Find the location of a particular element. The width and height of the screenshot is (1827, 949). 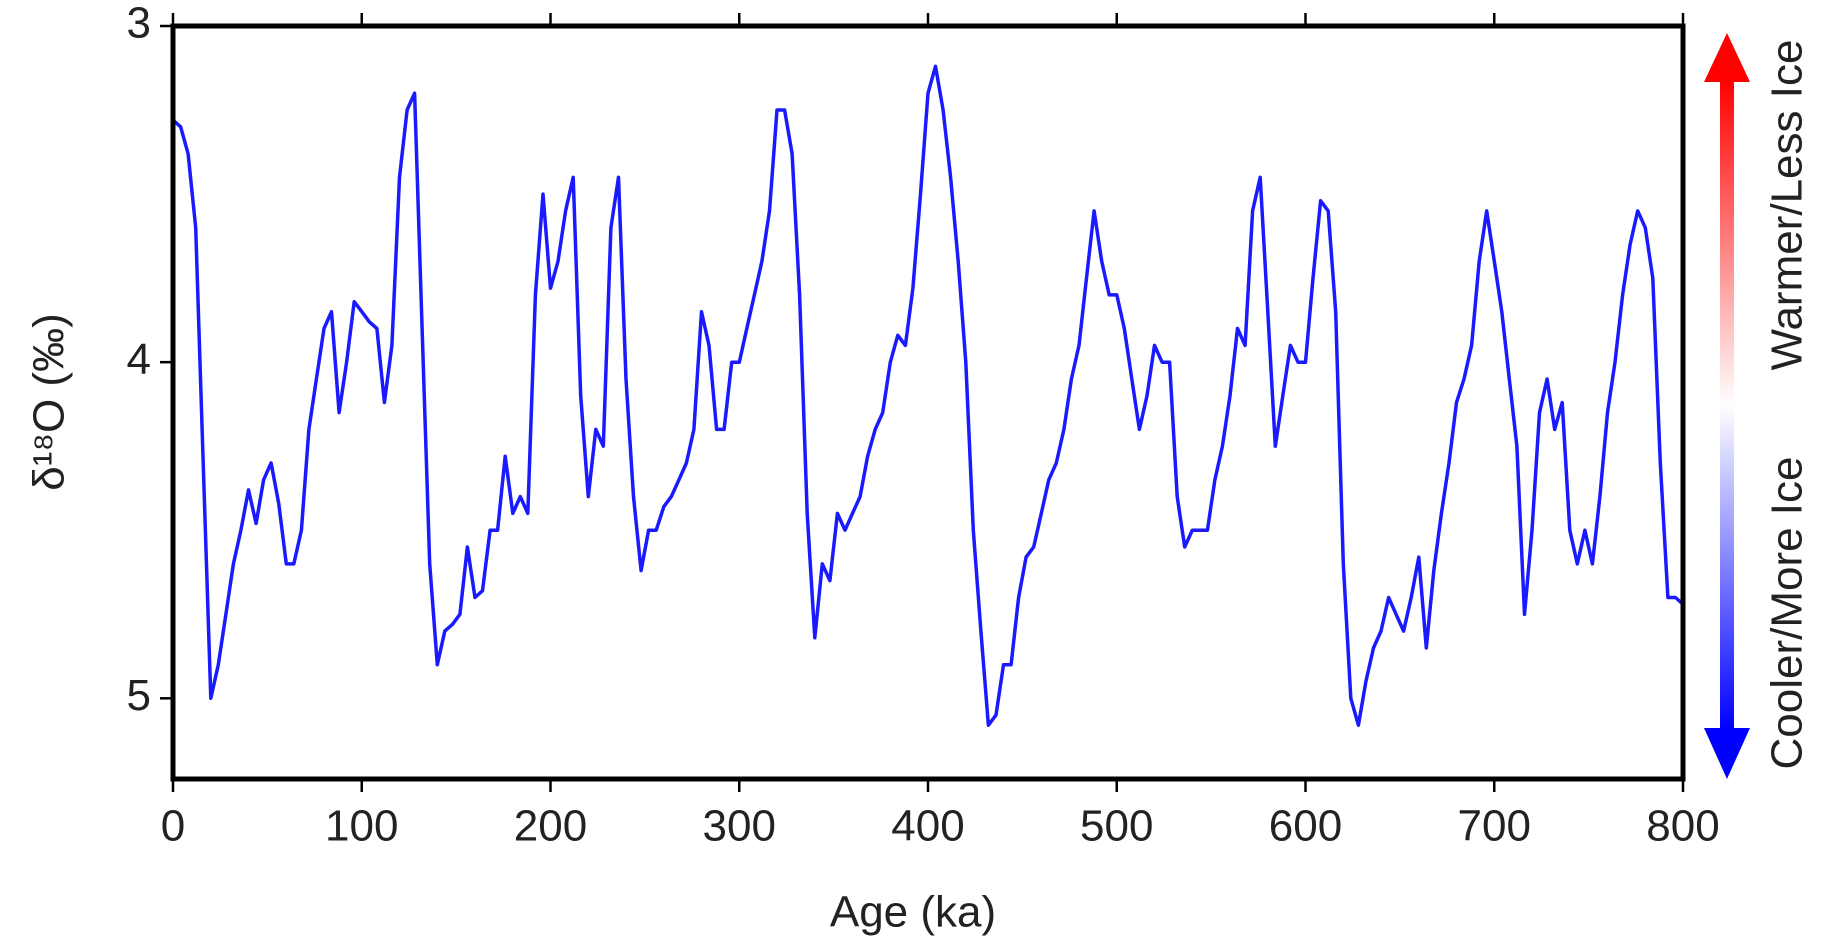

x-tick-label: 500 is located at coordinates (1116, 826).